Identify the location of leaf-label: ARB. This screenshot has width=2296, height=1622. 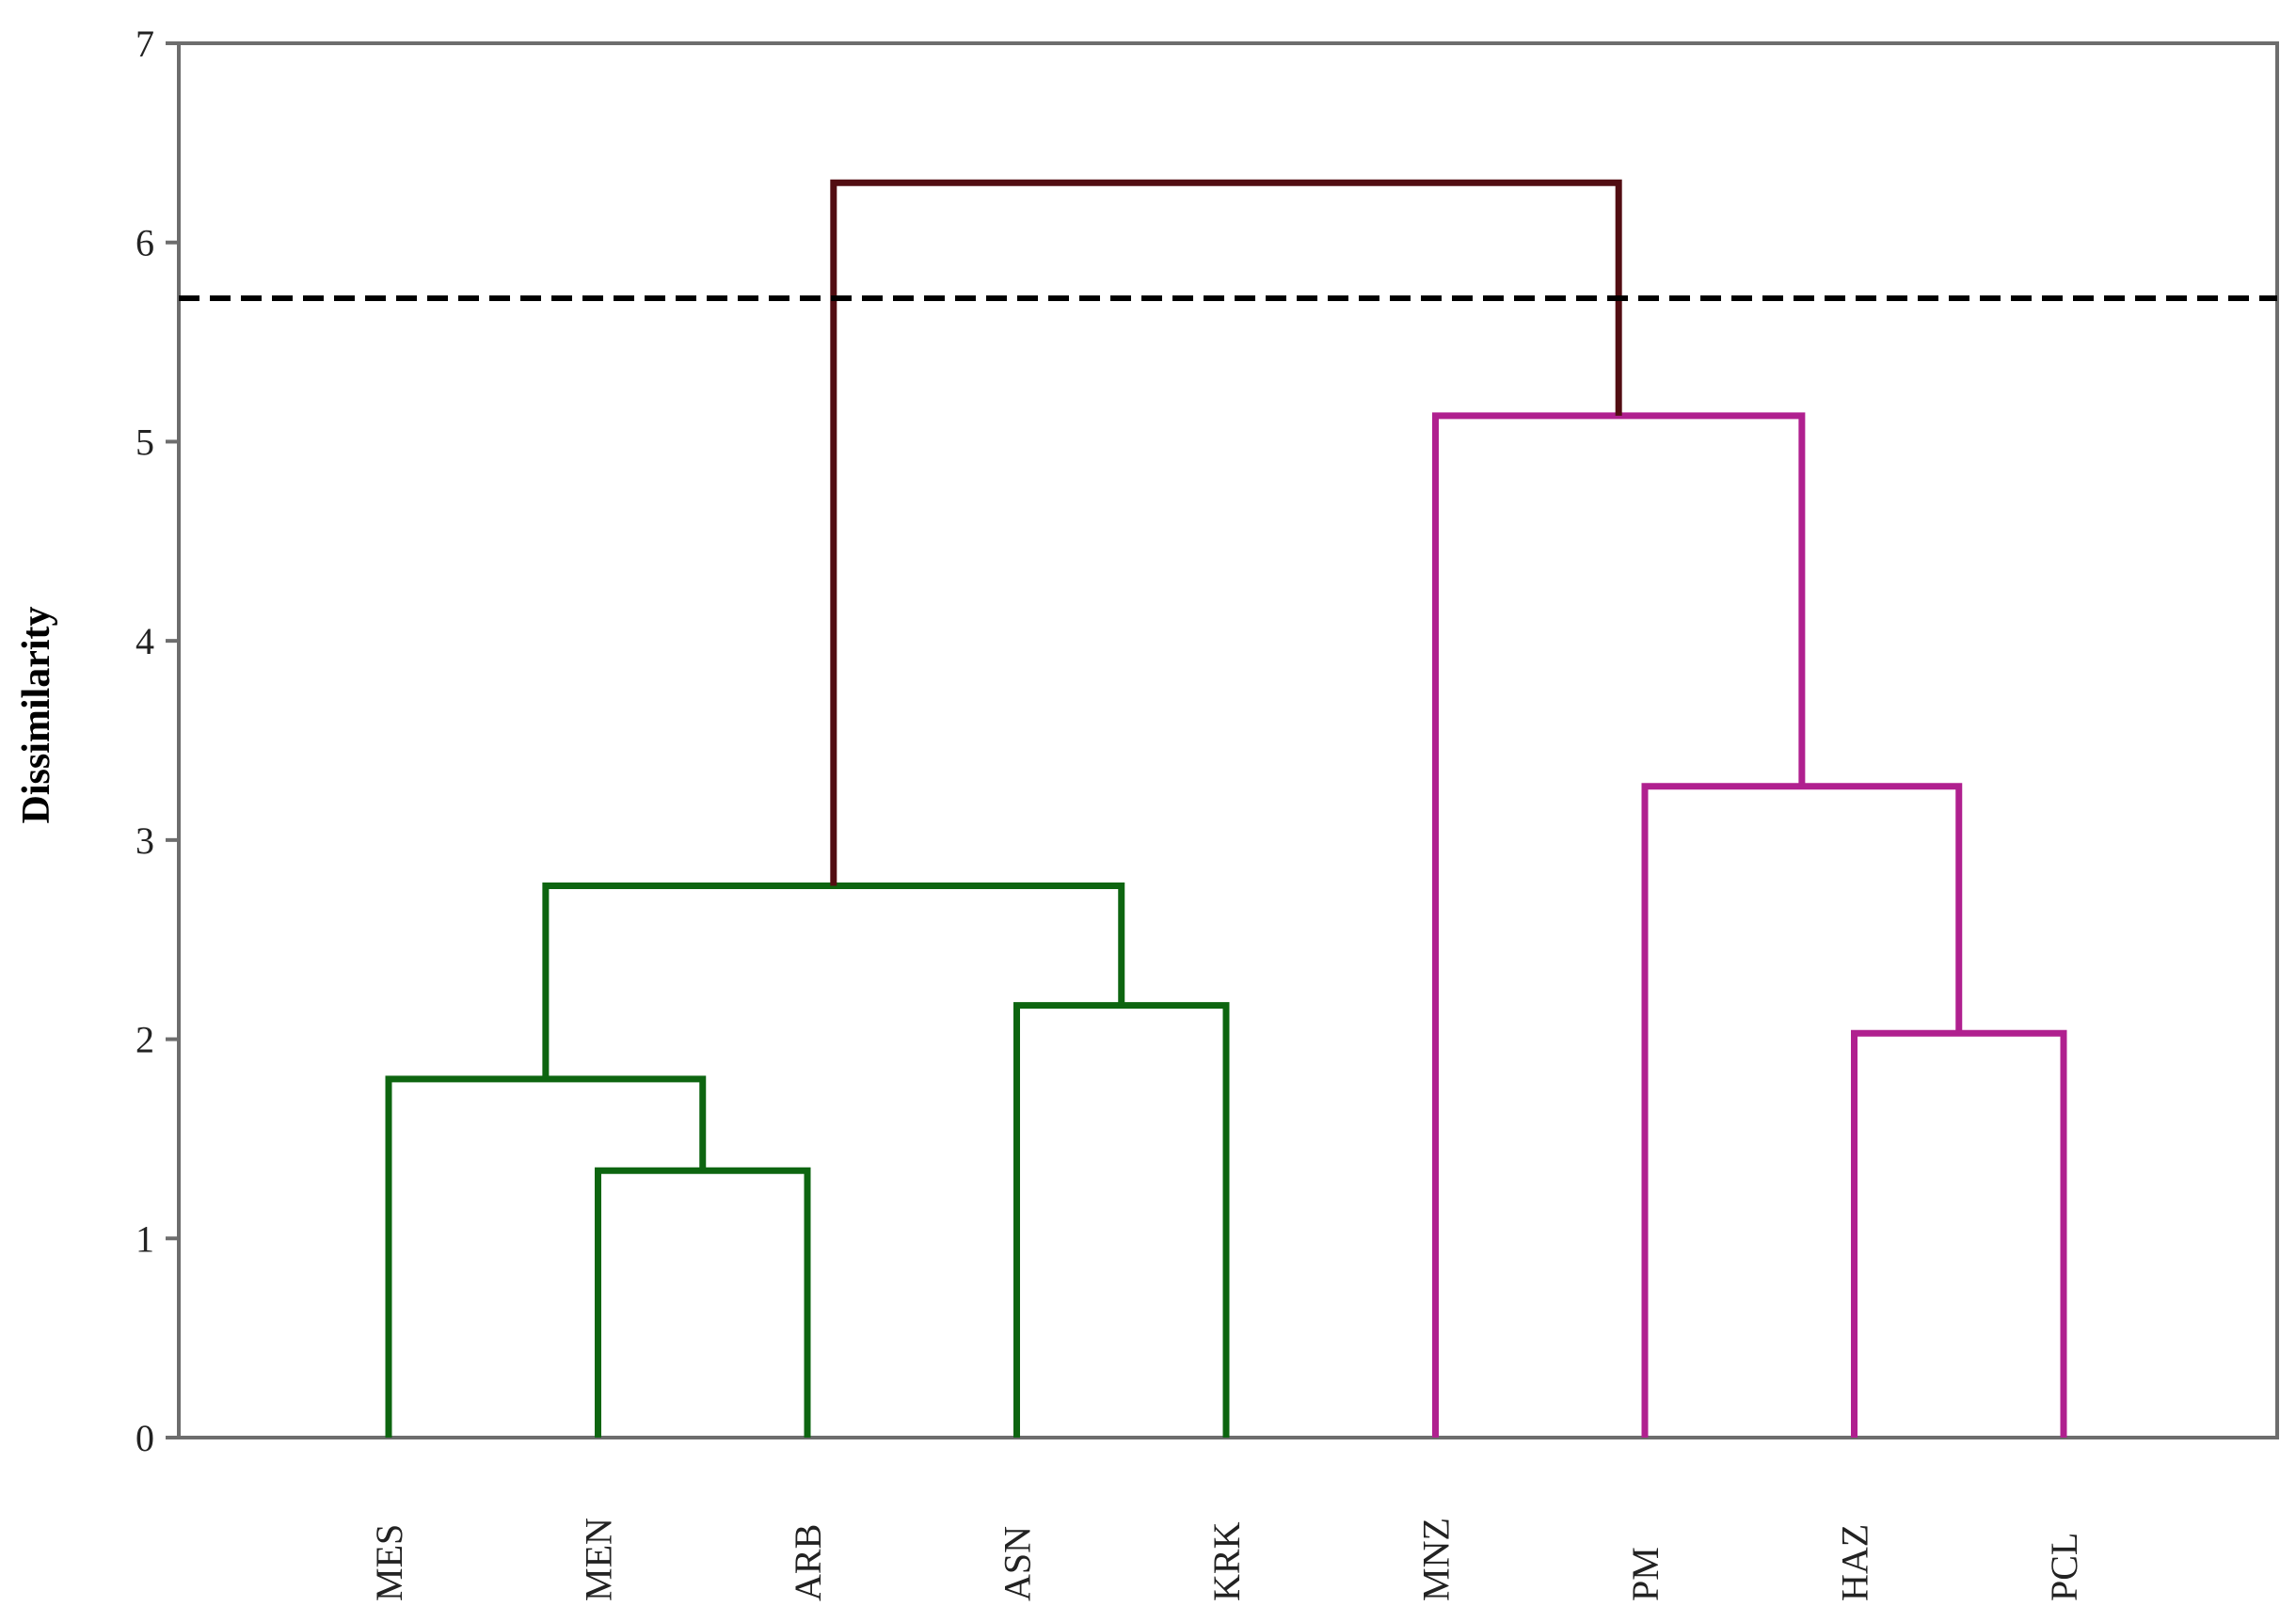
(808, 1562).